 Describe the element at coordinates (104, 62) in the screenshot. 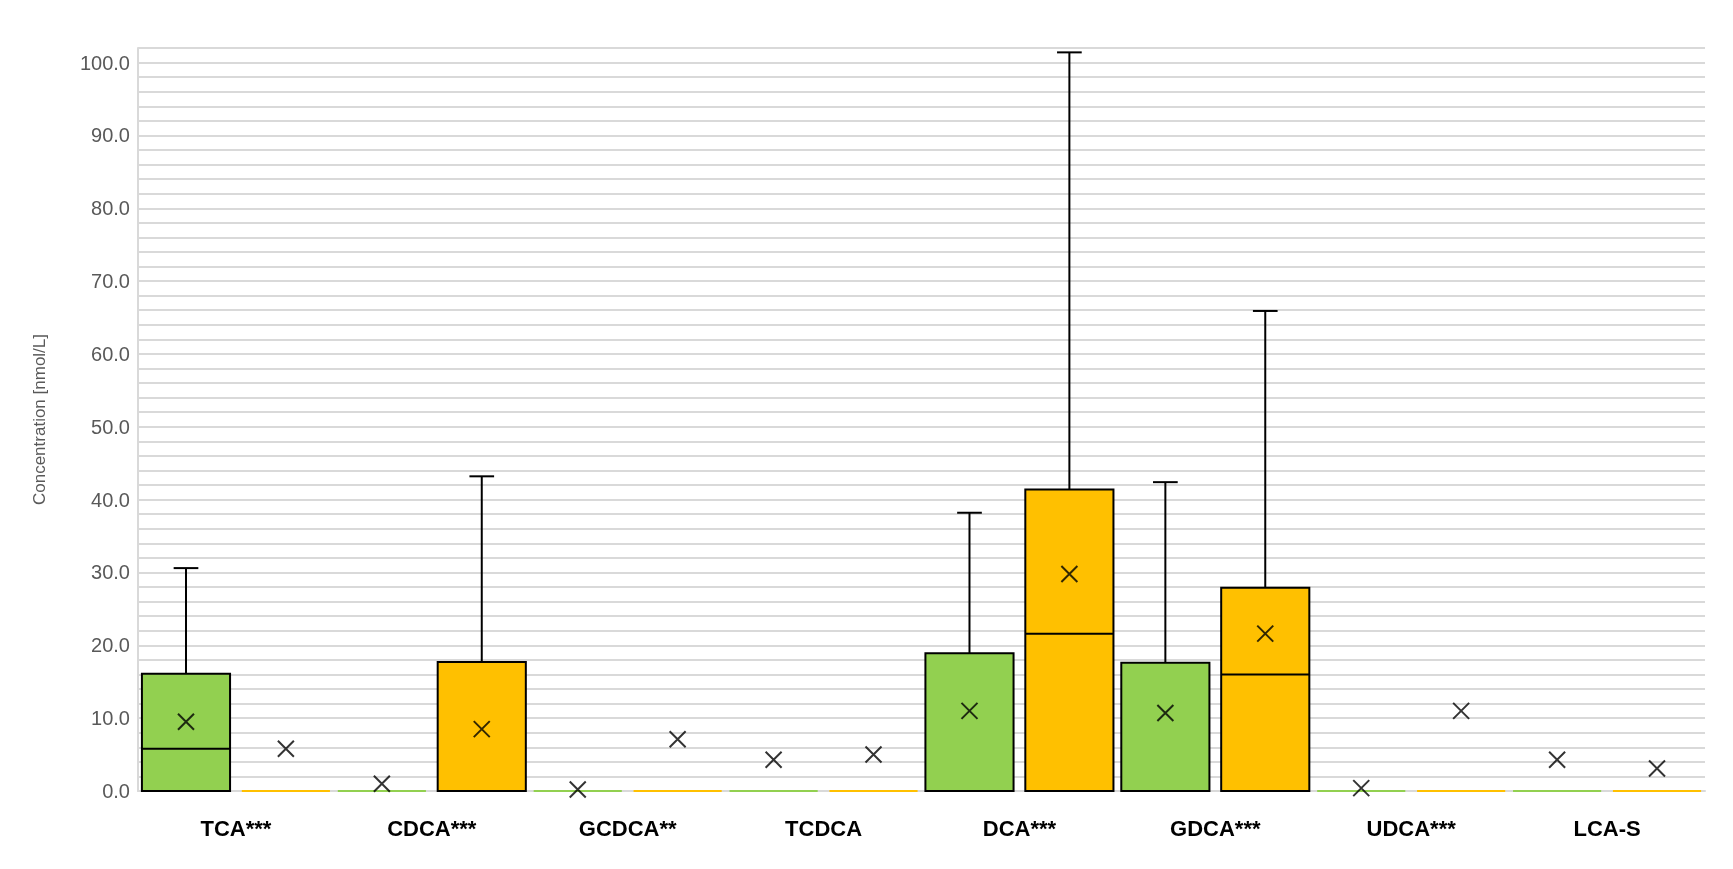

I see `y-tick-label: 100.0` at that location.